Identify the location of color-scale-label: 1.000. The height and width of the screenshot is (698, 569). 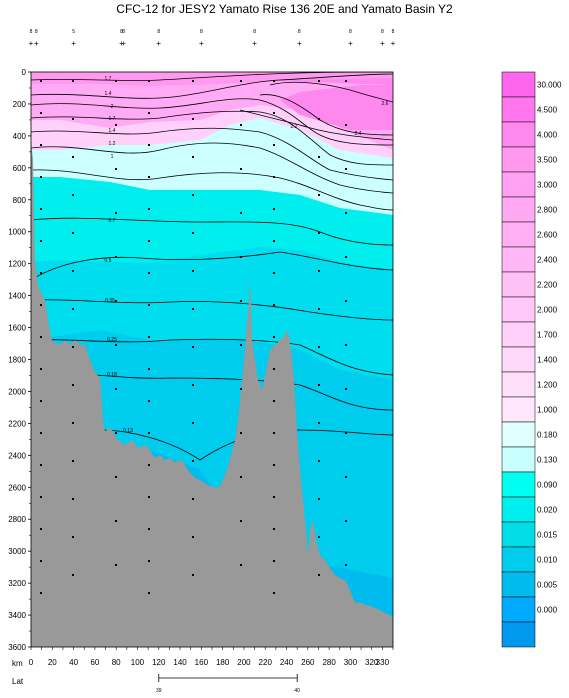
(547, 410).